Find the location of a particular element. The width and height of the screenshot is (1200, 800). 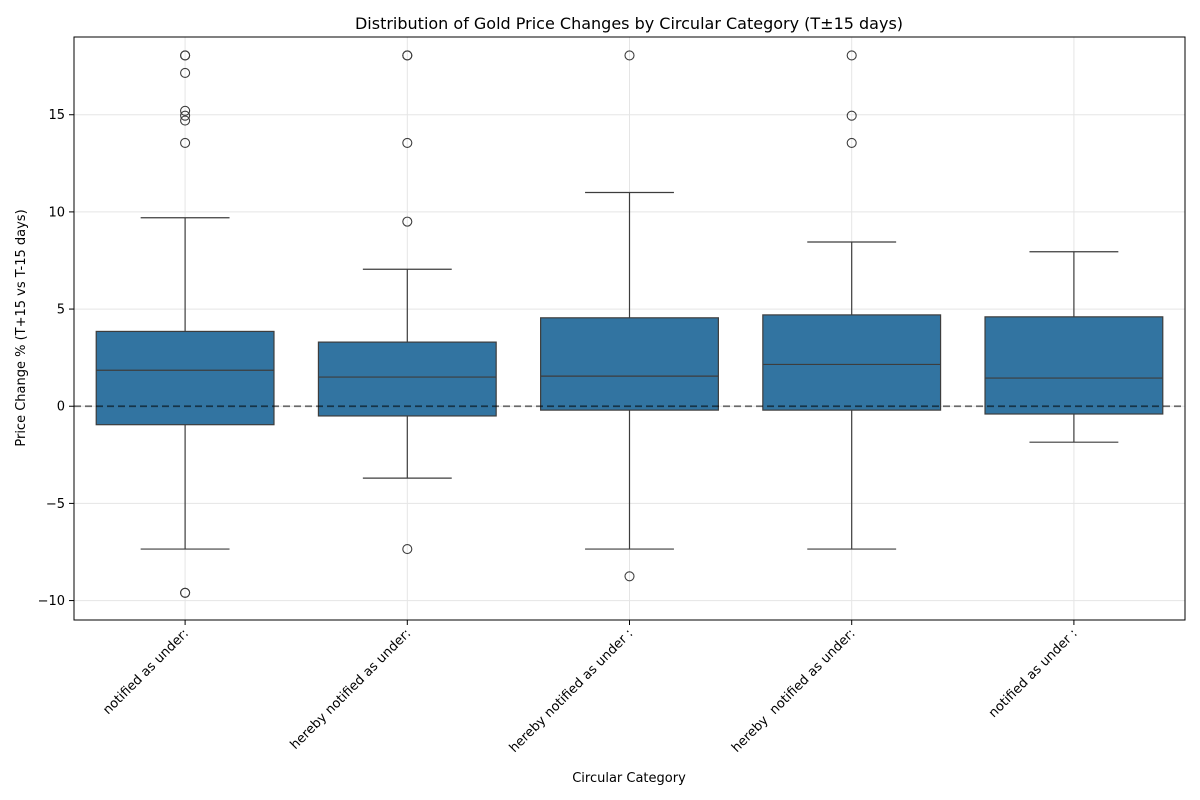

y-axis-title: Price Change % (T+15 vs T-15 days) is located at coordinates (21, 327).